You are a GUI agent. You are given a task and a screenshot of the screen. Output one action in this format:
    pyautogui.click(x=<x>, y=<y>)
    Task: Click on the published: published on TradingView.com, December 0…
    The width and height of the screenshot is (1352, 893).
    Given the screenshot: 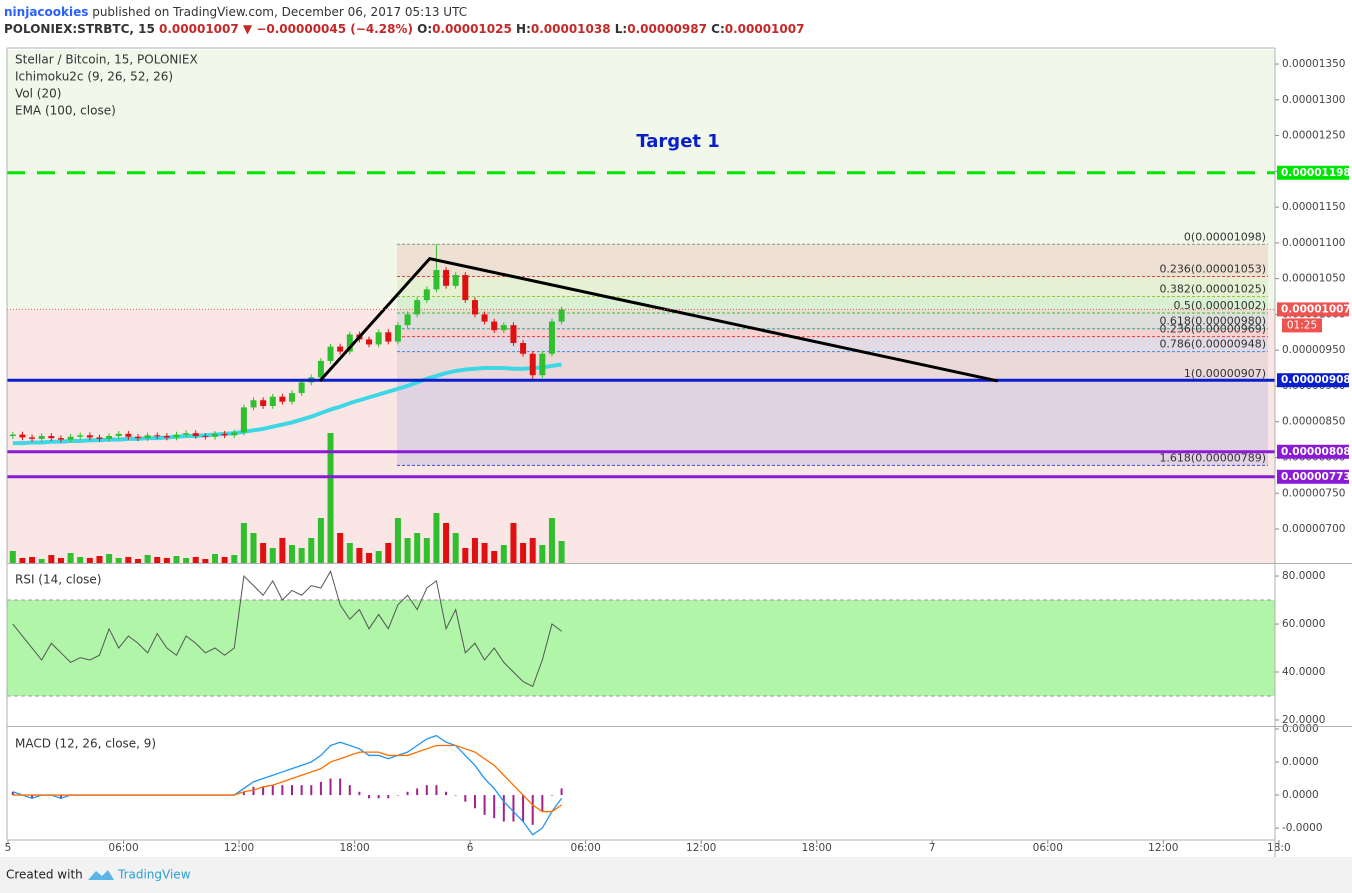 What is the action you would take?
    pyautogui.click(x=277, y=12)
    